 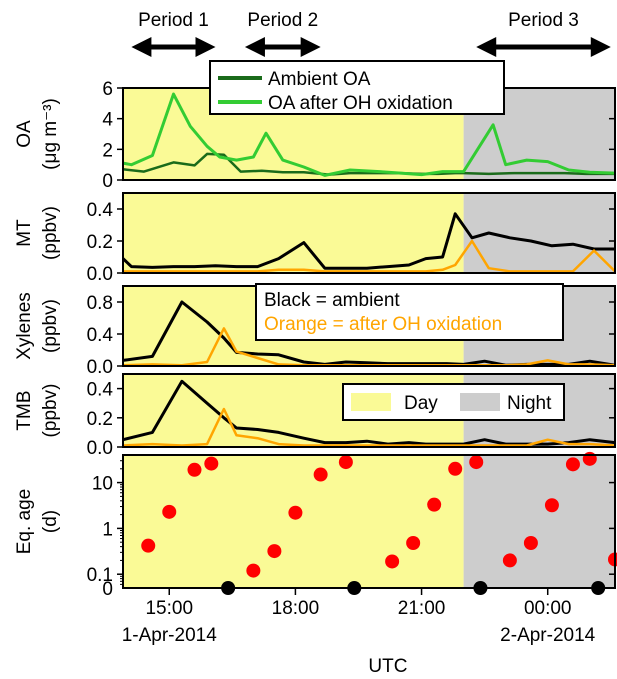 What do you see at coordinates (107, 150) in the screenshot?
I see `y-tick-label: 2` at bounding box center [107, 150].